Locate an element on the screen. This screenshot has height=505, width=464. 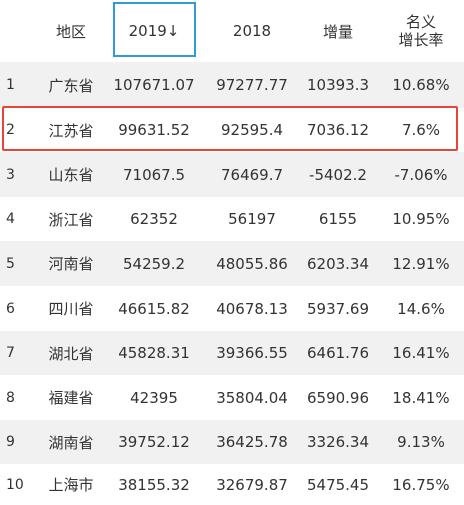
rank-cell: 6 is located at coordinates (10, 308).